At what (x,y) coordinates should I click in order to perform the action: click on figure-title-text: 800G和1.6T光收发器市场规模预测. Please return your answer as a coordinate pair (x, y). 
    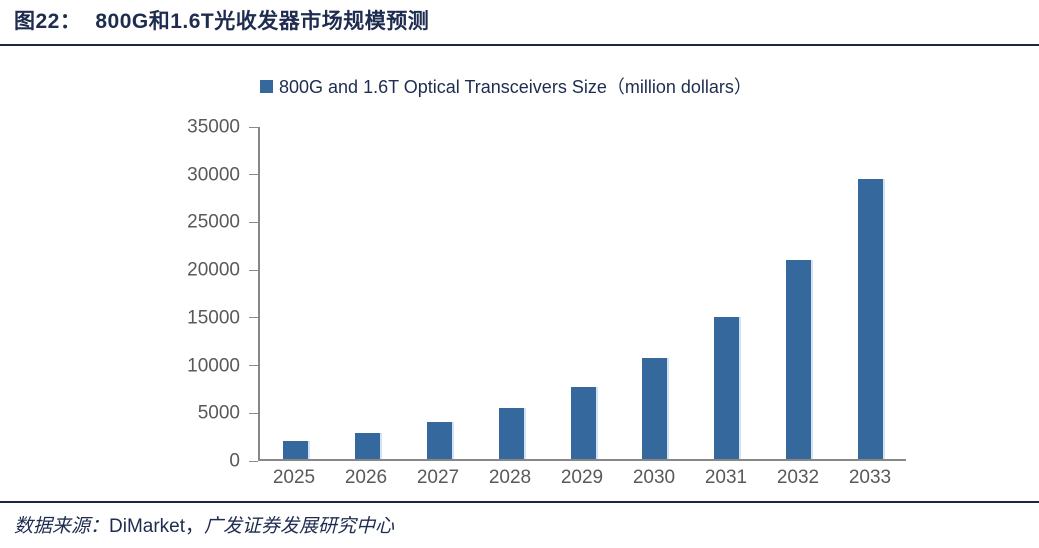
    Looking at the image, I should click on (262, 21).